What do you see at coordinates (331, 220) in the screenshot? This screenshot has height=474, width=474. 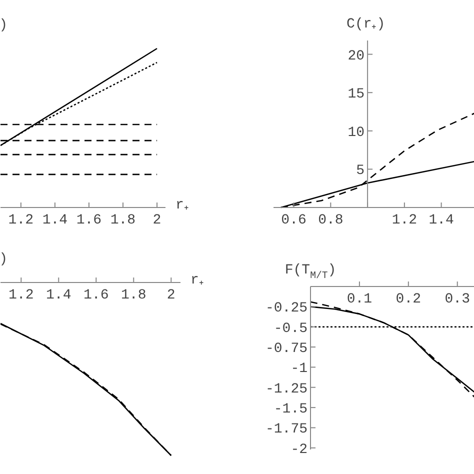 I see `x-tick-label: 0.8` at bounding box center [331, 220].